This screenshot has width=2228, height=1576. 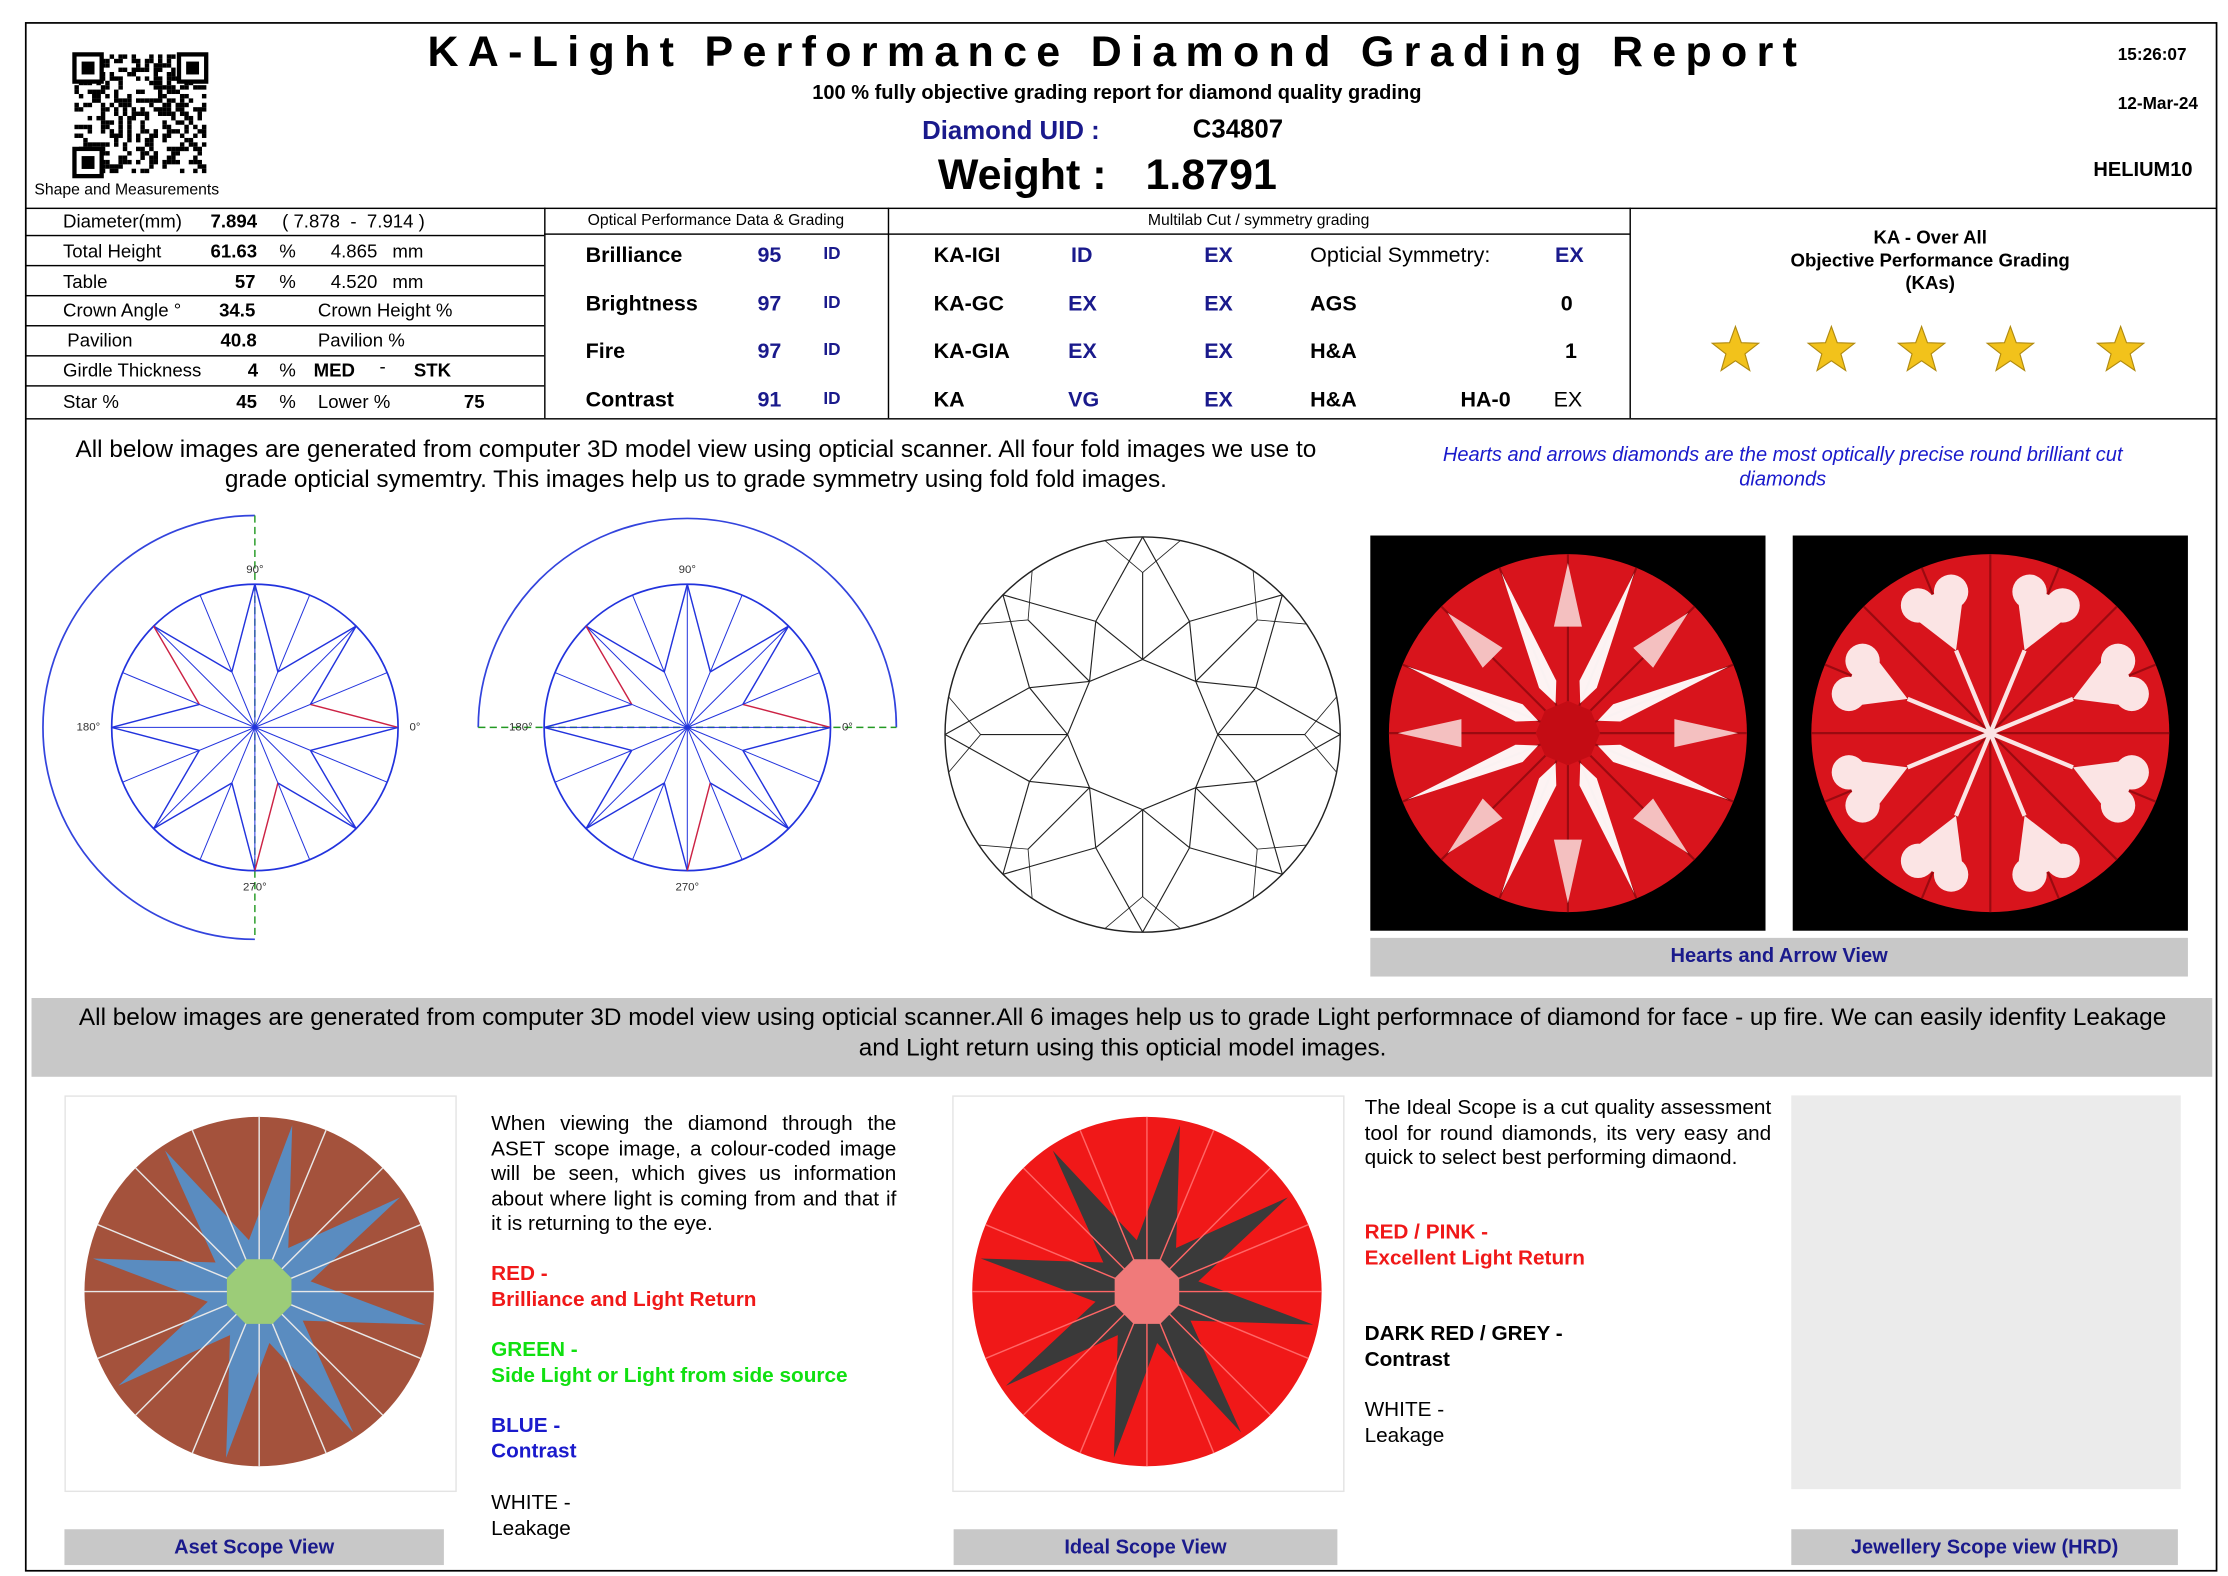 What do you see at coordinates (769, 400) in the screenshot?
I see `metric-value: 91` at bounding box center [769, 400].